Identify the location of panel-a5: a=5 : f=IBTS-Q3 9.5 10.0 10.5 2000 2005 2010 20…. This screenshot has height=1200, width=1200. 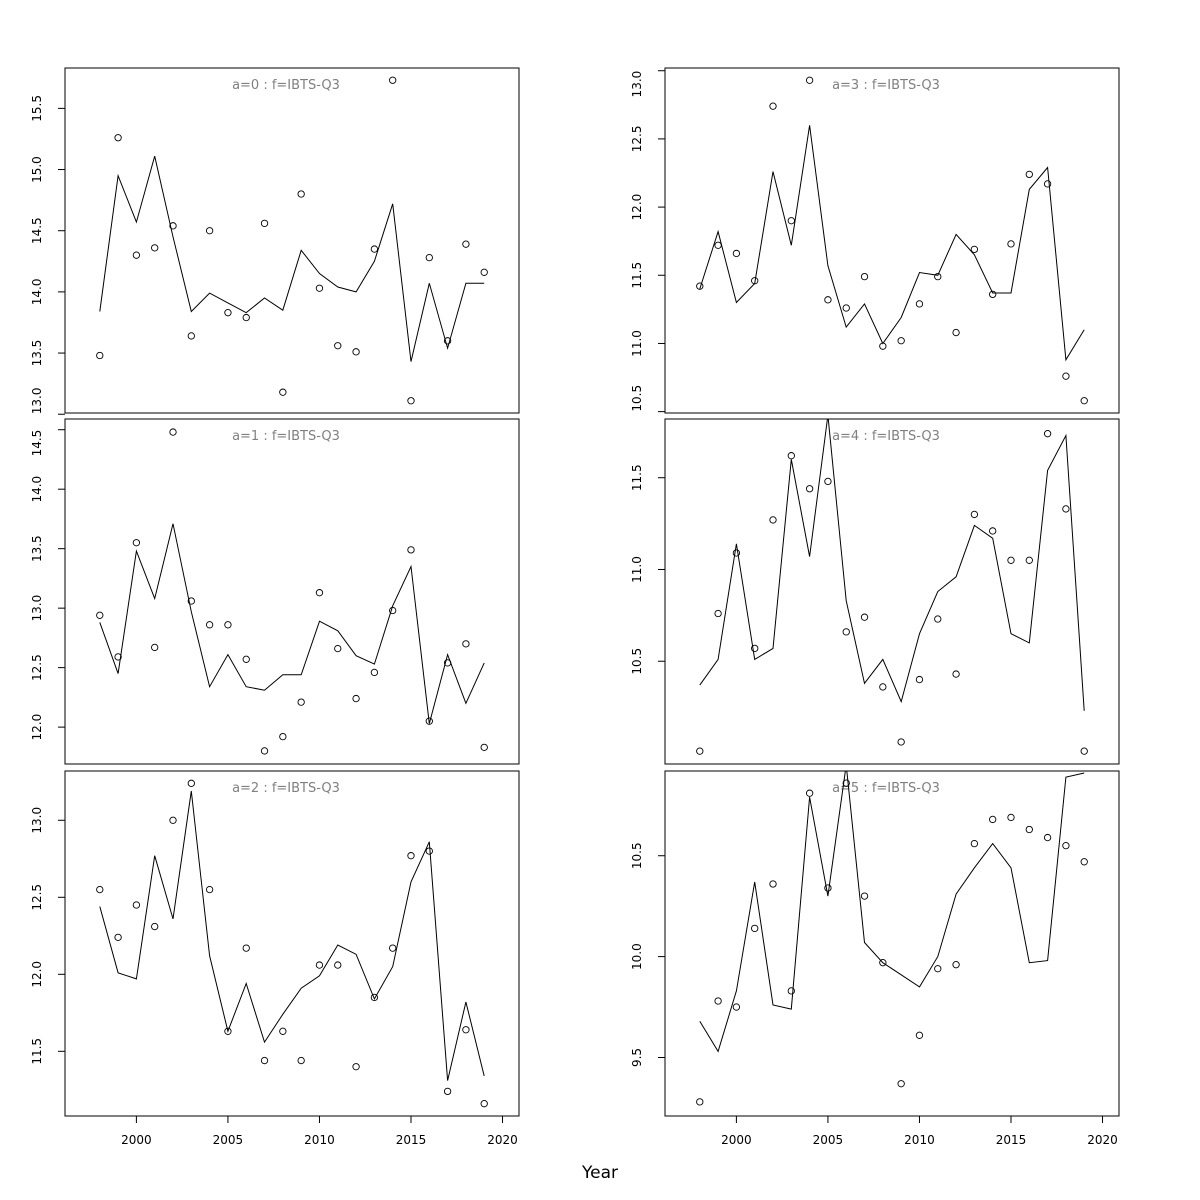
(875, 958).